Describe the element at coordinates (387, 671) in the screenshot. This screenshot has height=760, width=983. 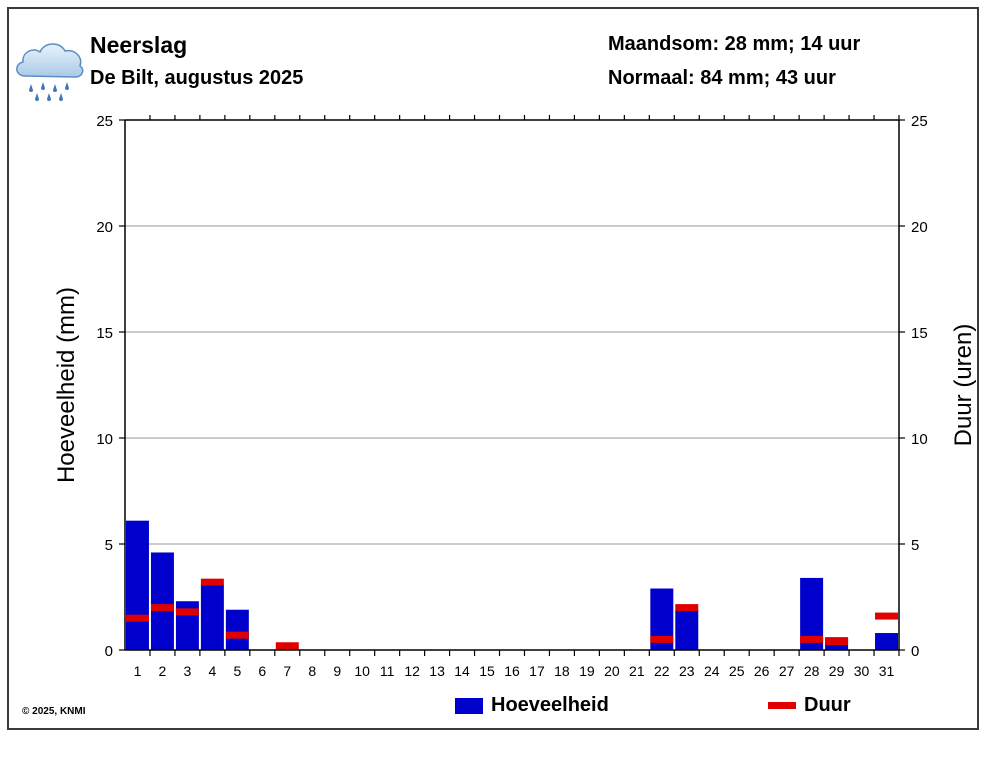
I see `x-tick-label: 11` at that location.